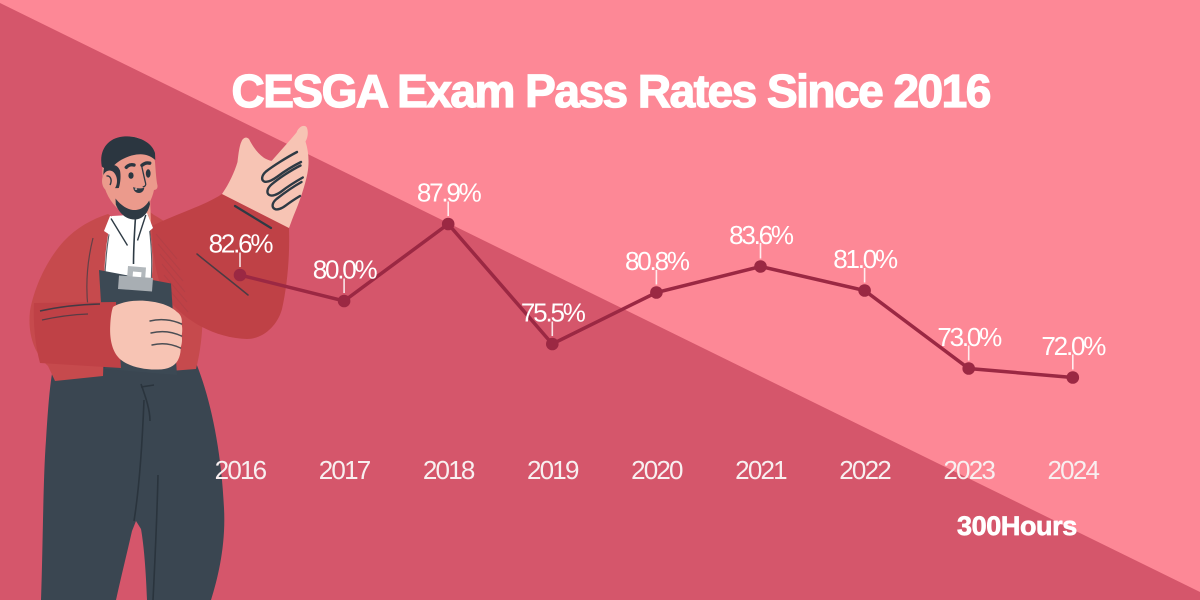 The image size is (1200, 600). What do you see at coordinates (1017, 526) in the screenshot?
I see `svg-text: 300Hours` at bounding box center [1017, 526].